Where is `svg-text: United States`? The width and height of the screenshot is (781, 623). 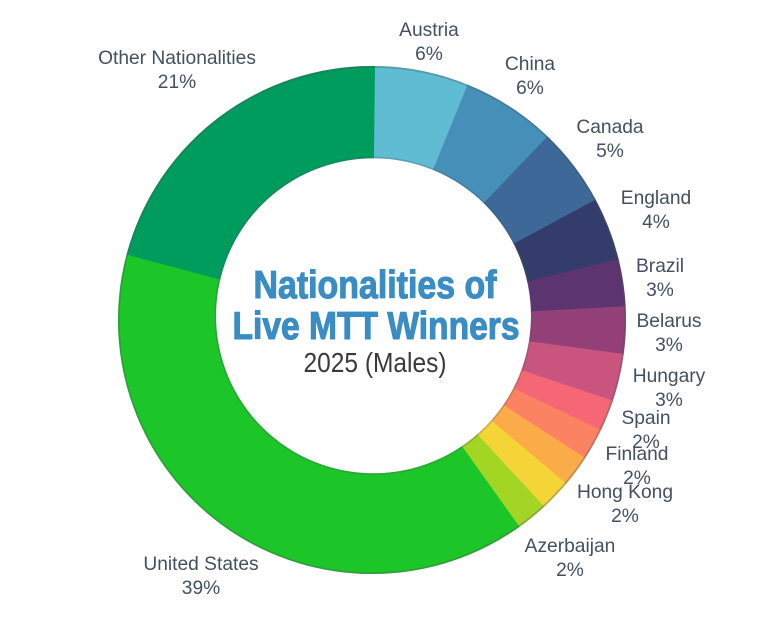 svg-text: United States is located at coordinates (200, 564).